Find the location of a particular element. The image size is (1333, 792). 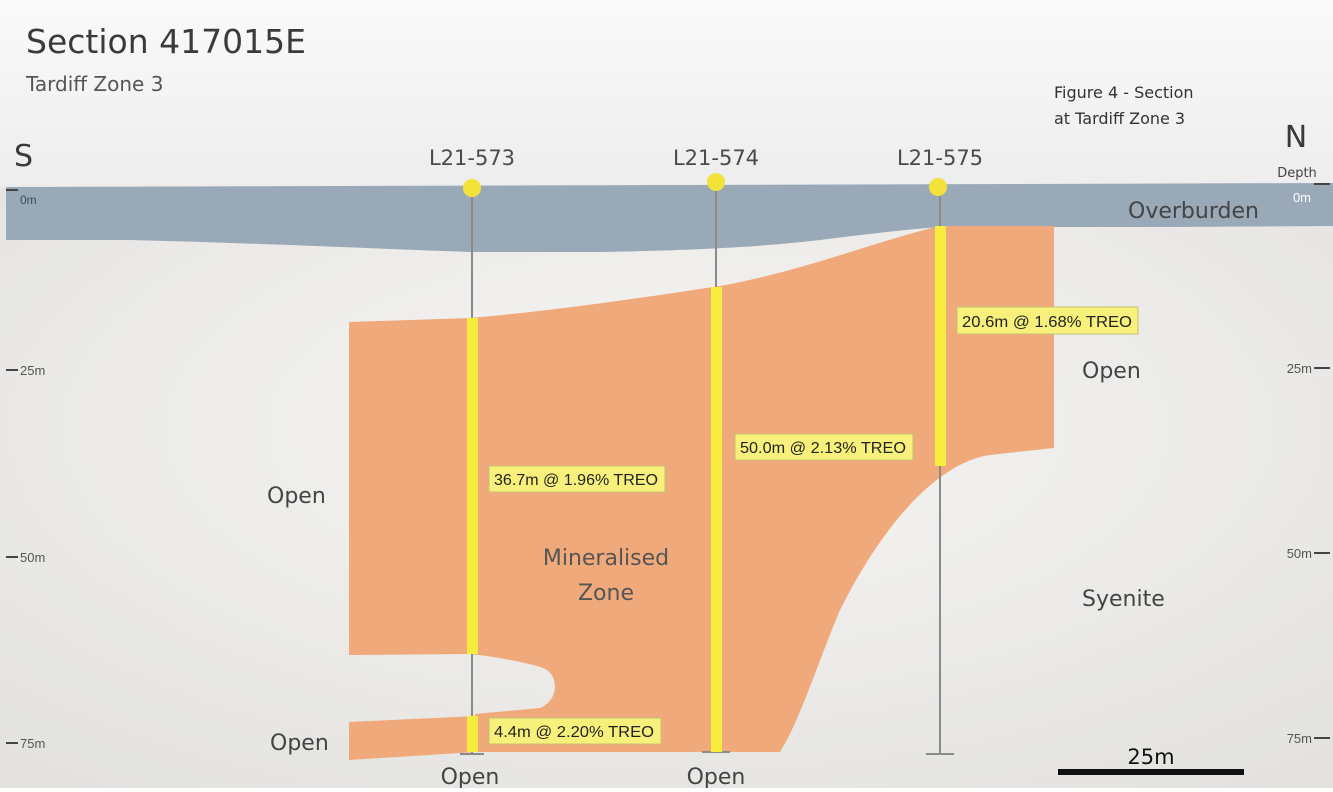

overburden-layer is located at coordinates (669, 217).